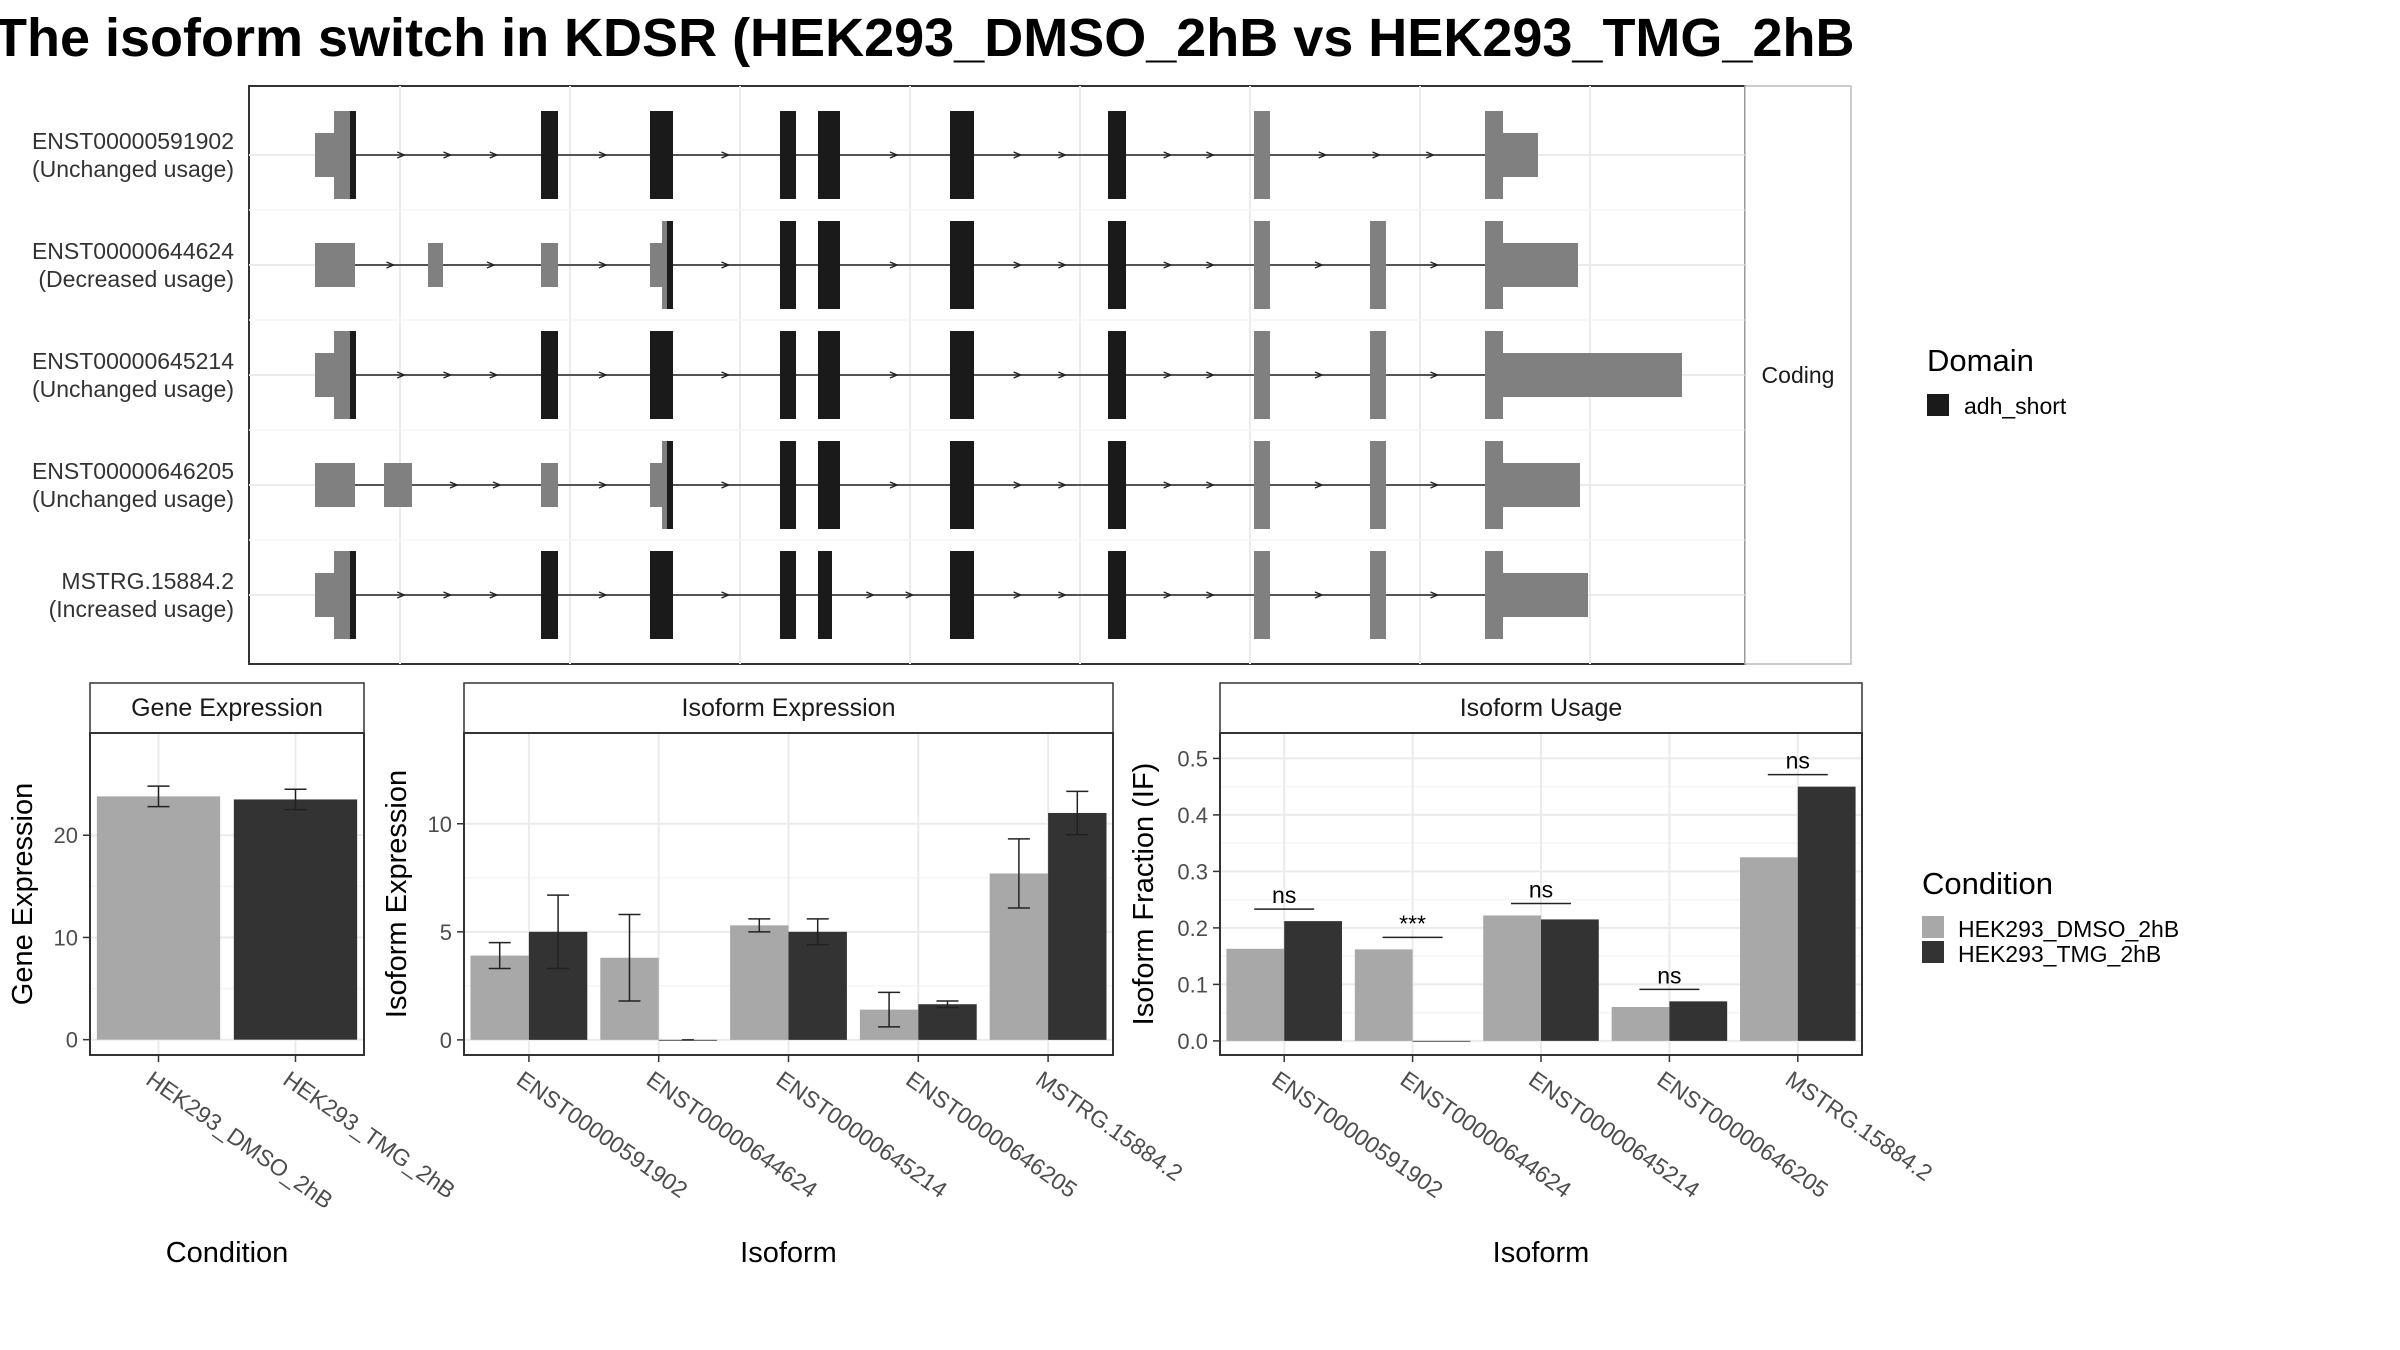  Describe the element at coordinates (2050, 916) in the screenshot. I see `condition-legend: Condition HEK293_DMSO_2hB HEK293_TMG_2hB` at that location.